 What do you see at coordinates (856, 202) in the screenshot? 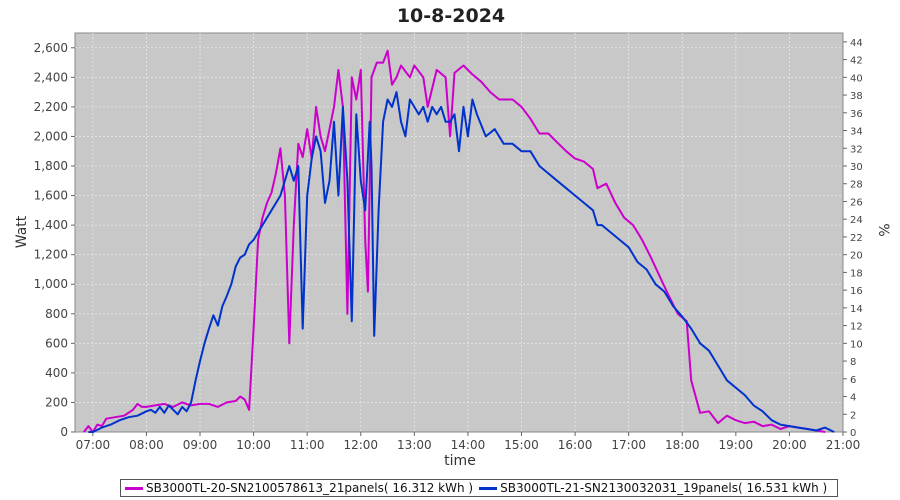
I see `y2-tick-label: 26` at bounding box center [856, 202].